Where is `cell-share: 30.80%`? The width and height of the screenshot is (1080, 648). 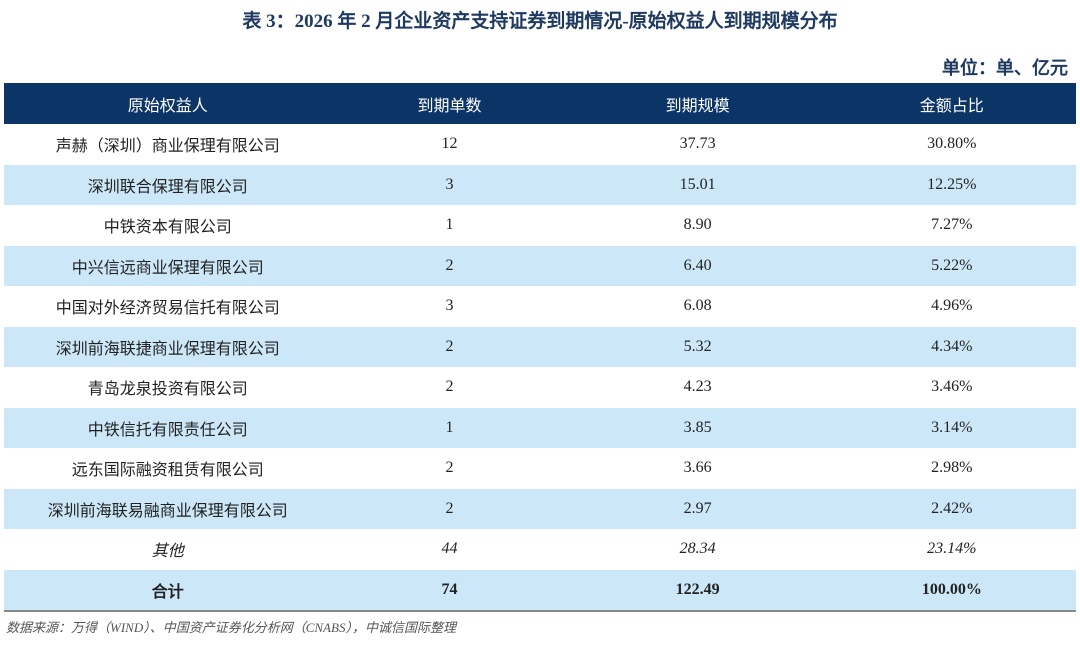
cell-share: 30.80% is located at coordinates (952, 144).